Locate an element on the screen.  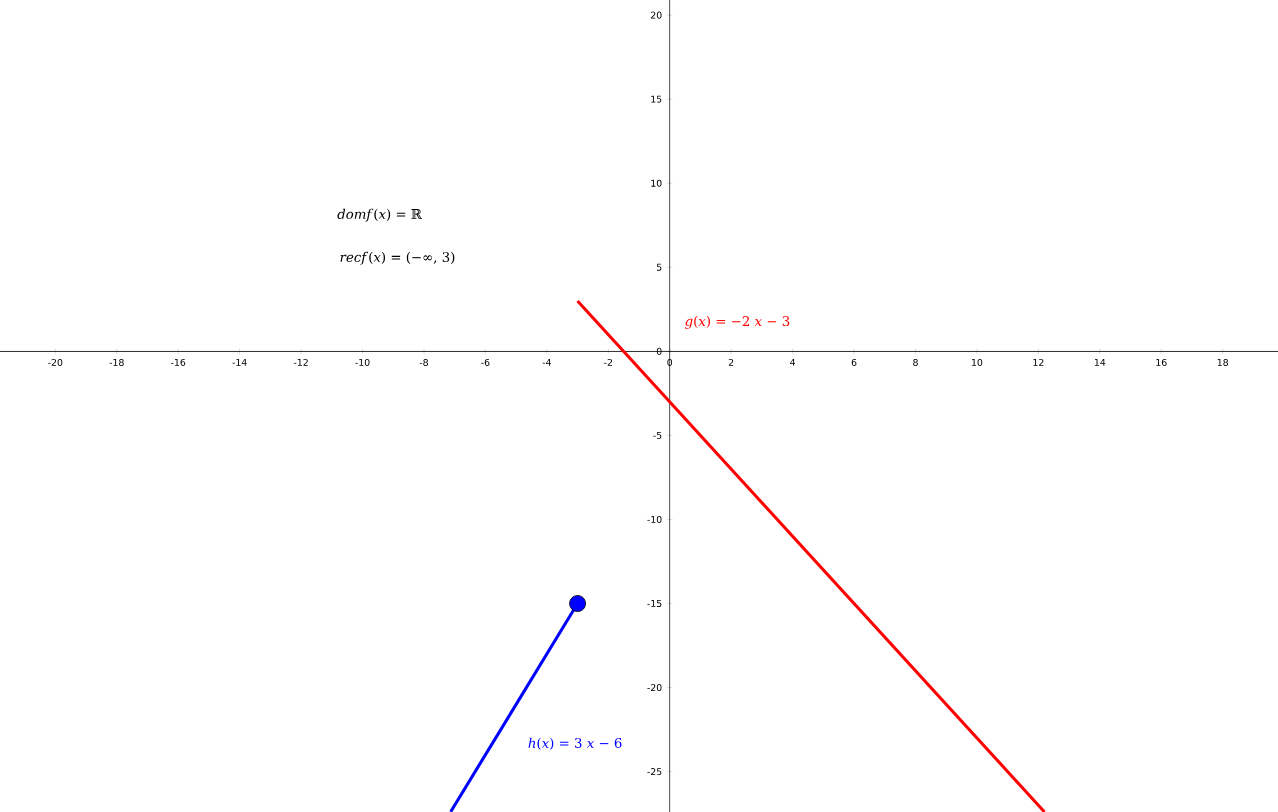
x-tick-label: 4 is located at coordinates (793, 362).